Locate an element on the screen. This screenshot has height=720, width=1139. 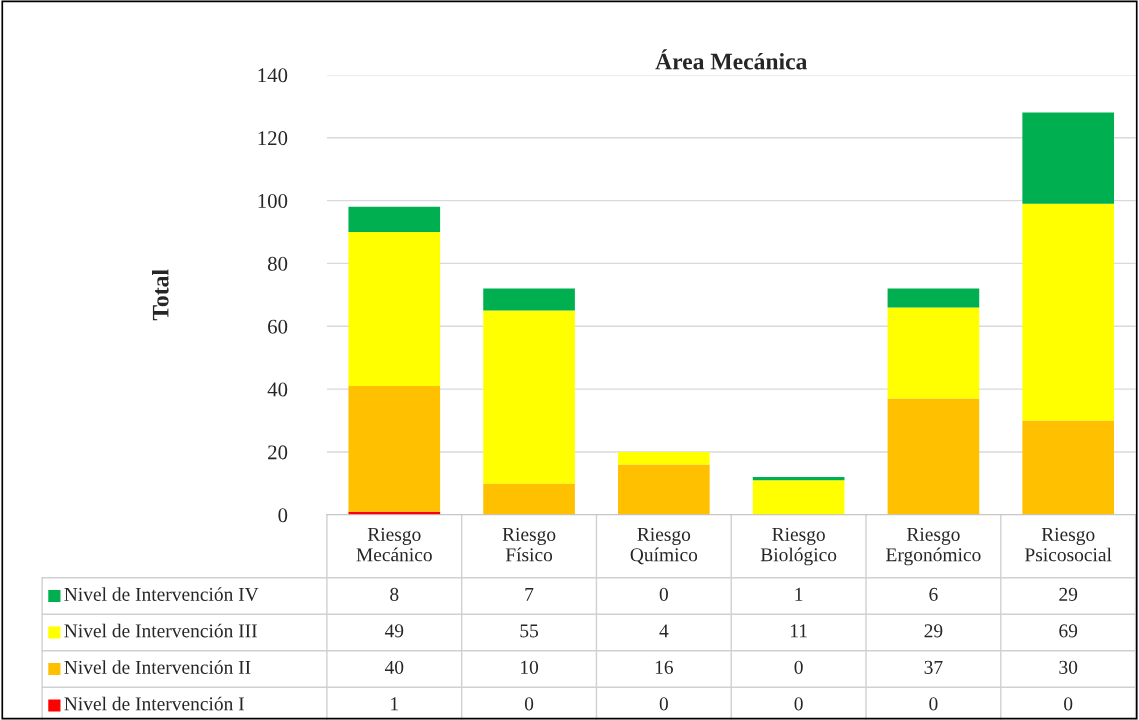
data-label: 69 is located at coordinates (1068, 631).